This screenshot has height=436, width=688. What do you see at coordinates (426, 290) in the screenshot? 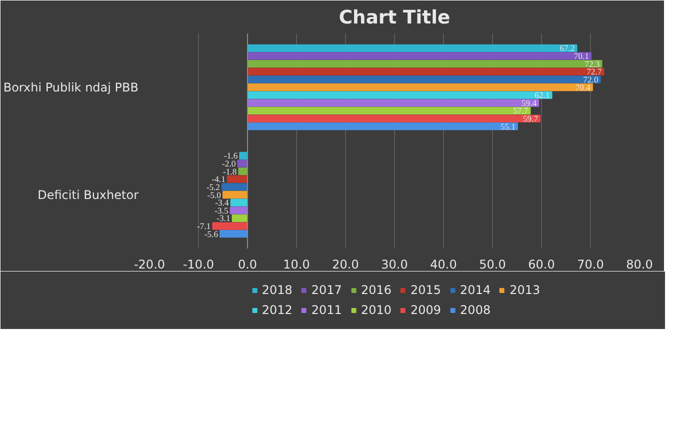
I see `legend-label: 2015` at bounding box center [426, 290].